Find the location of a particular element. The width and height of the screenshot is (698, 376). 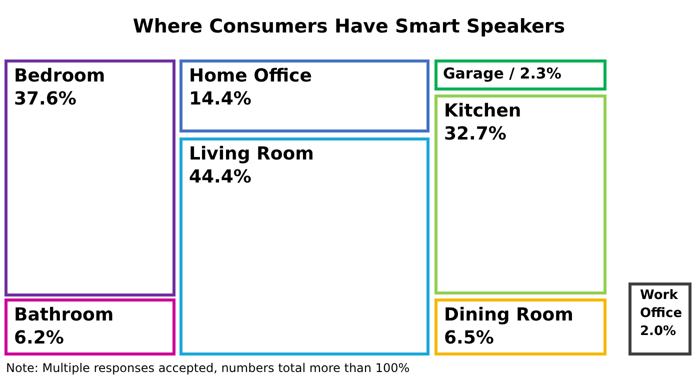

category-label: Home Office is located at coordinates (250, 76).